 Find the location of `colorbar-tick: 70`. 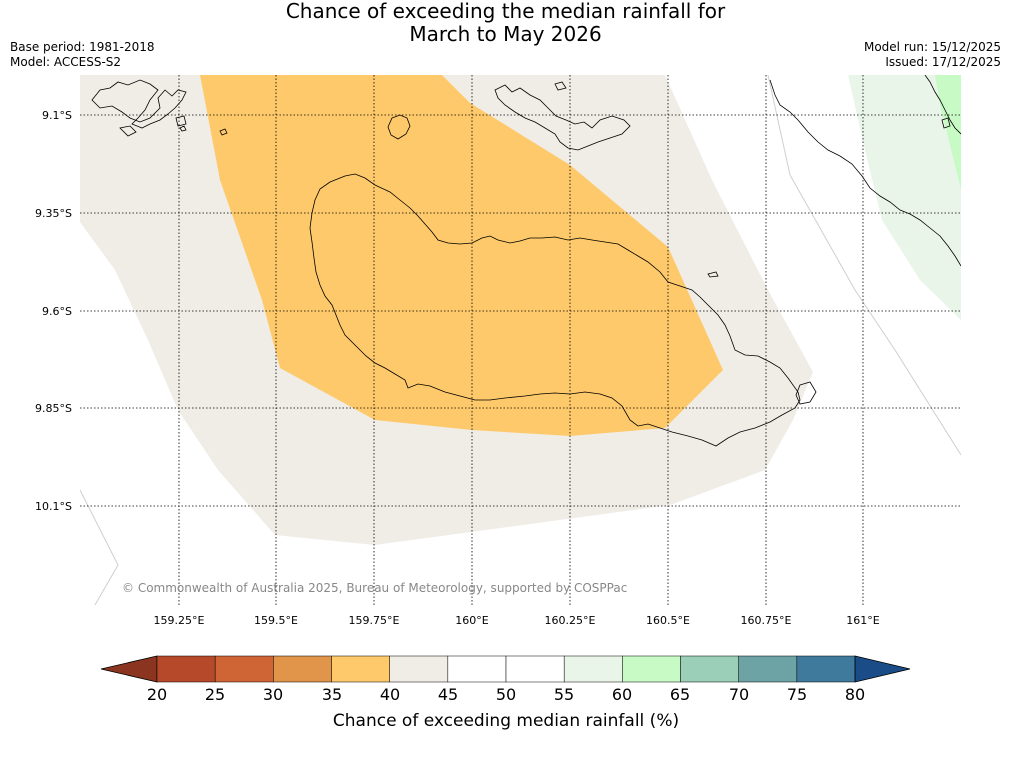

colorbar-tick: 70 is located at coordinates (739, 694).